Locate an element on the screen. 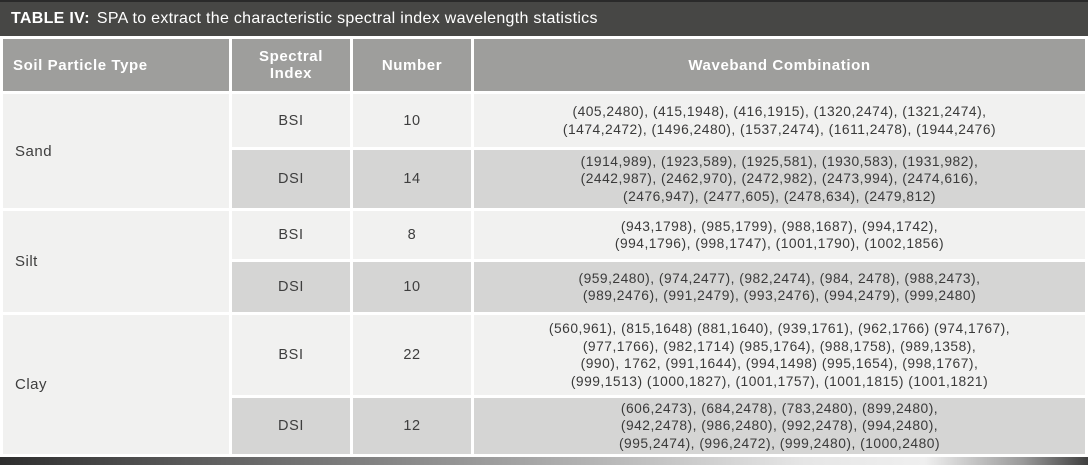 The height and width of the screenshot is (468, 1088). soil-type-cell-sand: Sand is located at coordinates (116, 151).